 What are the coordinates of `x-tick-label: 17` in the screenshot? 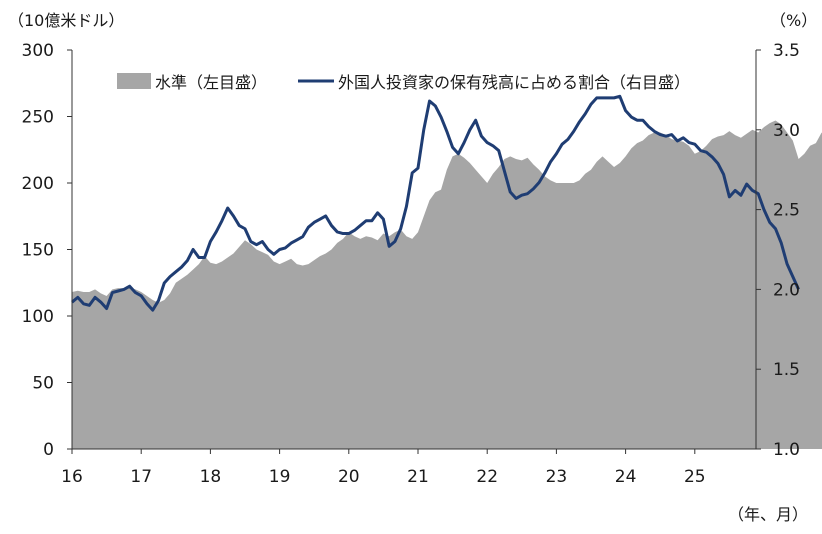 It's located at (141, 477).